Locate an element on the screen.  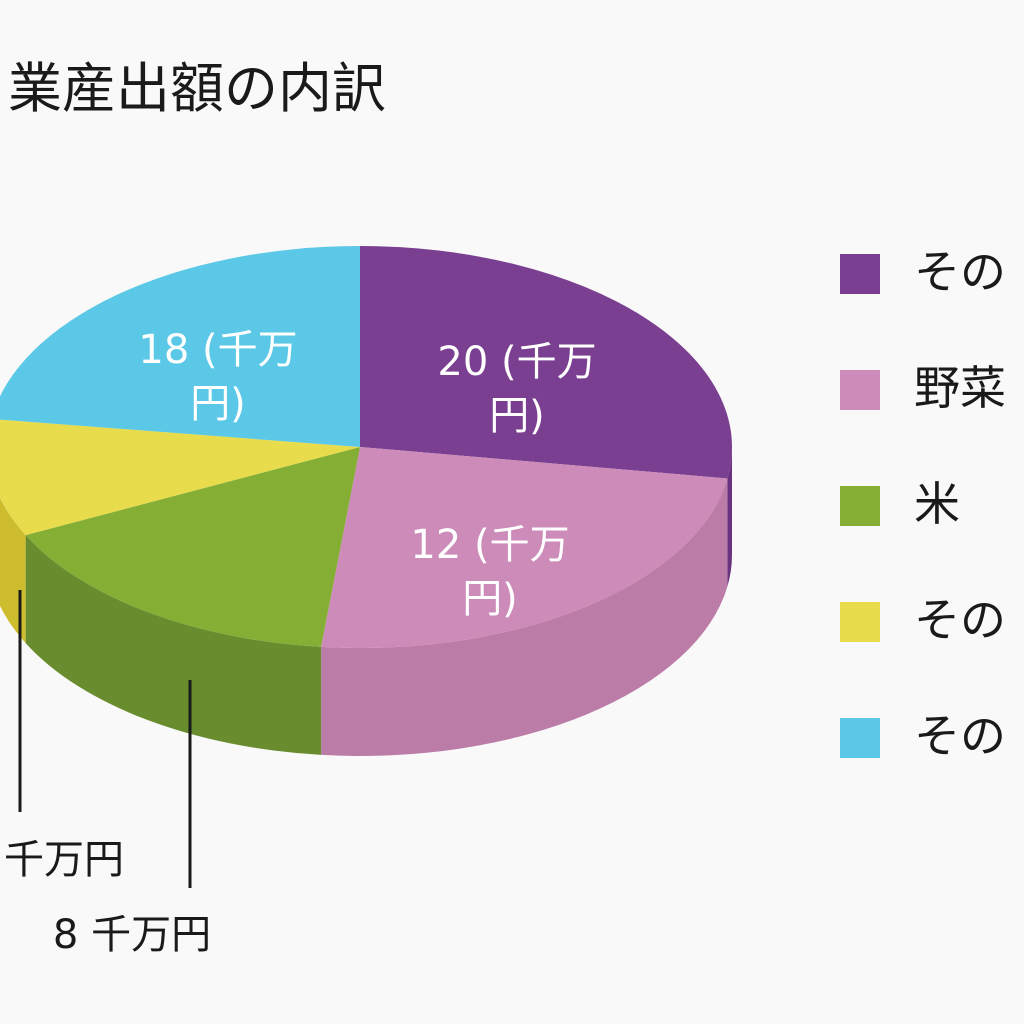
slice-label-4: 18 (千万円) is located at coordinates (217, 377).